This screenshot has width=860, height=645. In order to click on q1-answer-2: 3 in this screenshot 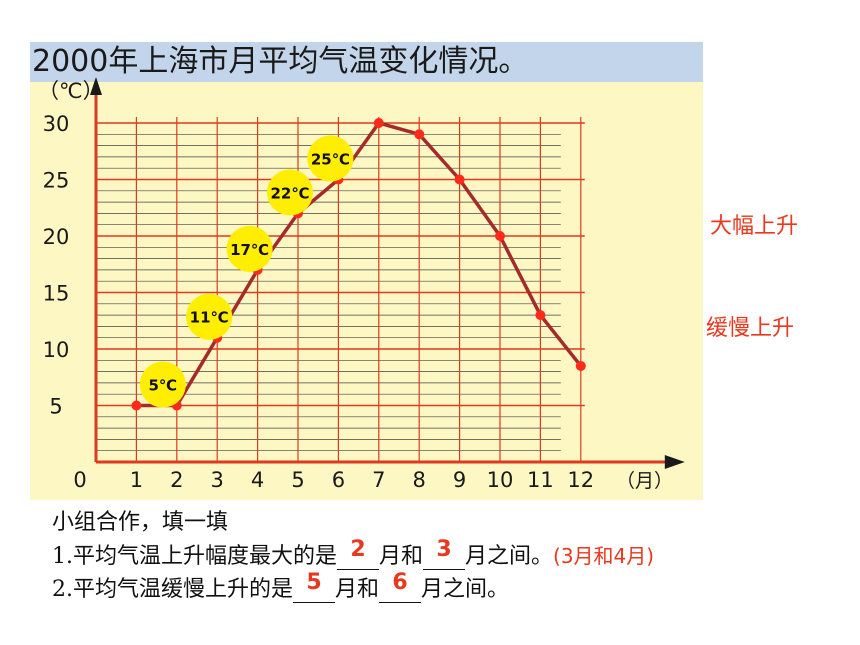, I will do `click(444, 549)`.